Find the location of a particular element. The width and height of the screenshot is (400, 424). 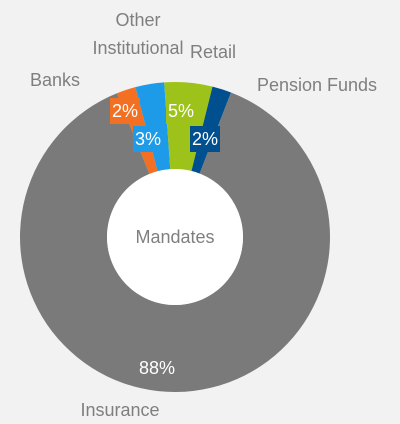

value-label: 88% is located at coordinates (157, 368).